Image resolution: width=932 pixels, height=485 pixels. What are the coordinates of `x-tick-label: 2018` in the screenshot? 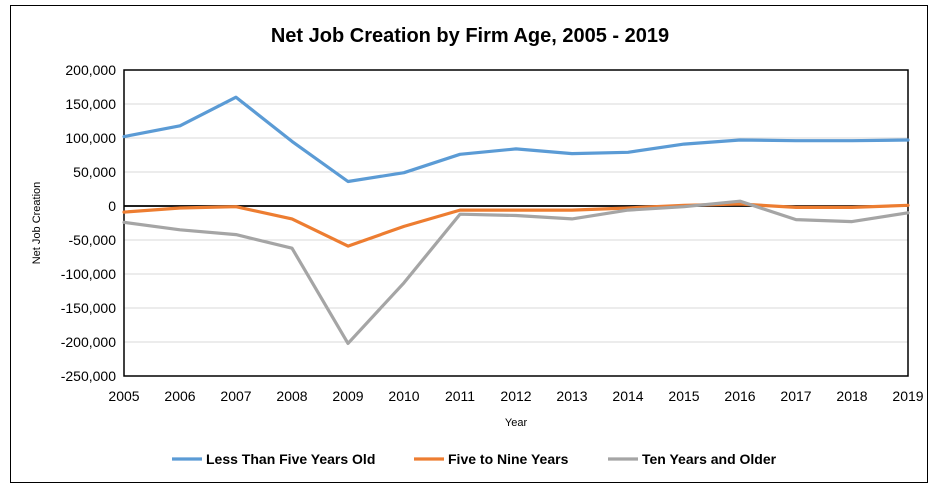 It's located at (851, 396).